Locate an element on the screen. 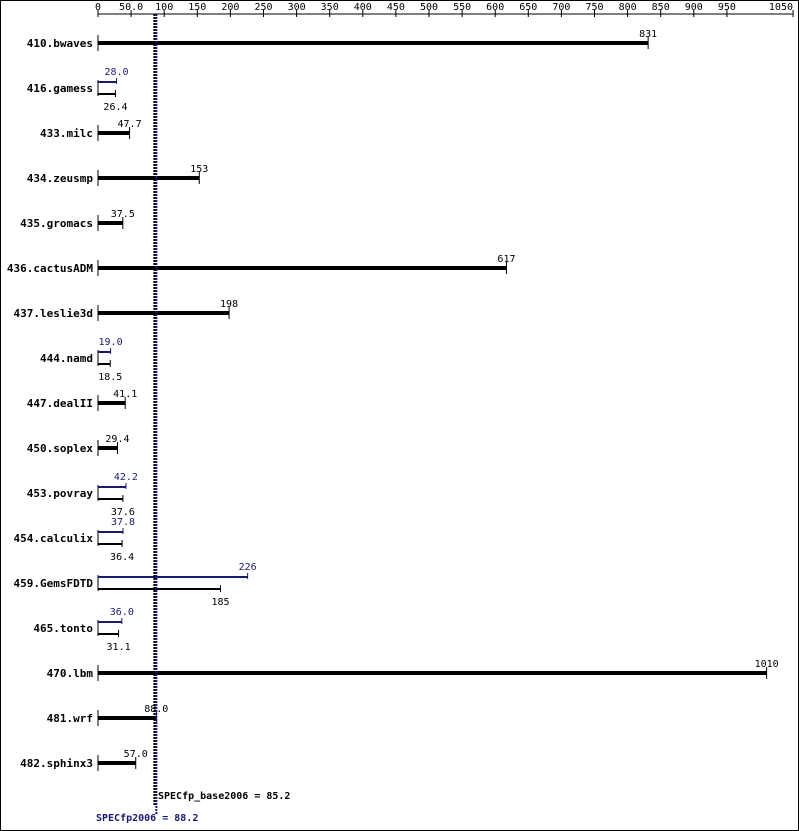 Image resolution: width=799 pixels, height=831 pixels. x-tick-label: 100 is located at coordinates (164, 7).